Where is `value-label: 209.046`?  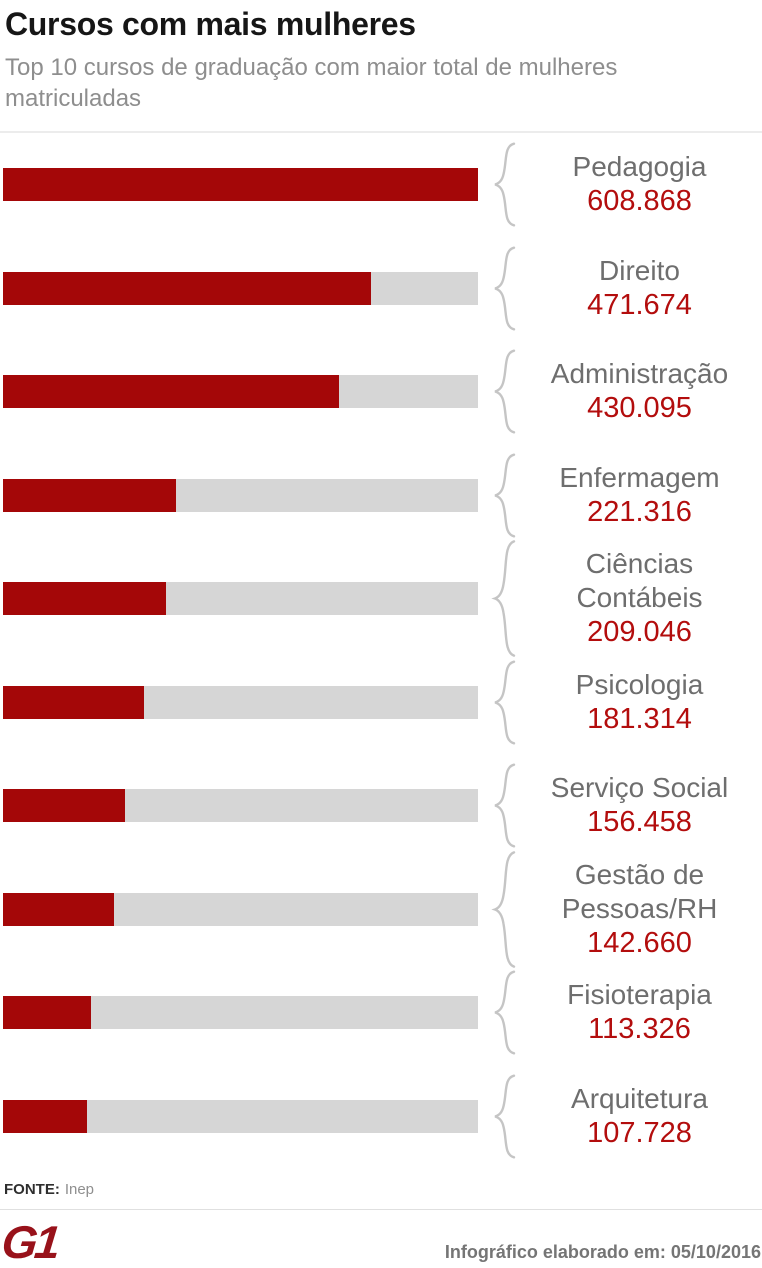
value-label: 209.046 is located at coordinates (639, 632).